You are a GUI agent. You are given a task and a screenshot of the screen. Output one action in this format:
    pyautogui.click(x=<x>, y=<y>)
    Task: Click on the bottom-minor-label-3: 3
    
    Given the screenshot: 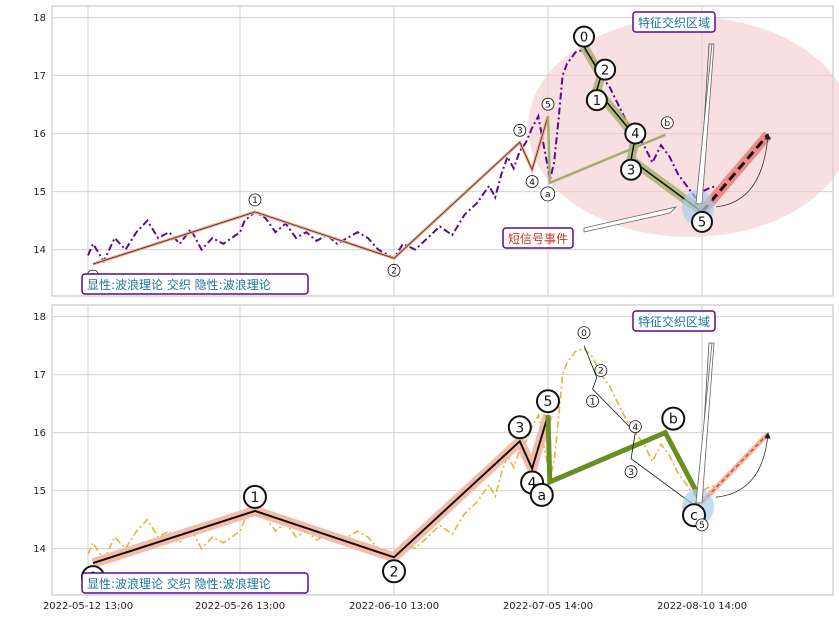 What is the action you would take?
    pyautogui.click(x=631, y=473)
    